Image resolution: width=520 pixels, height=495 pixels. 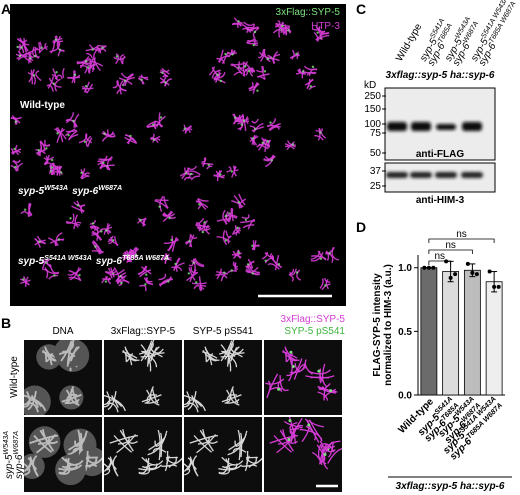 I want to click on ps541-signal, so click(x=309, y=425).